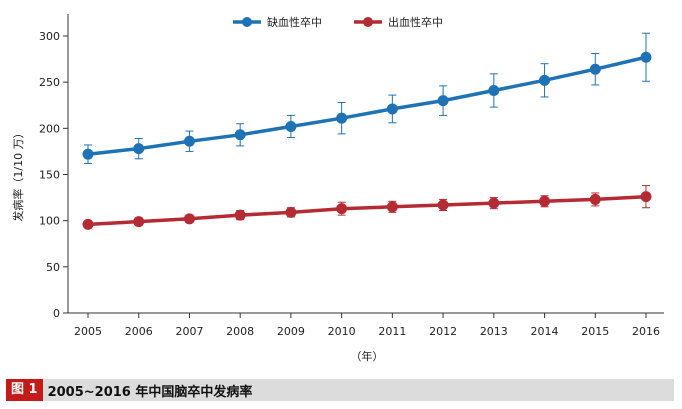  I want to click on series-hemorrhagic, so click(367, 207).